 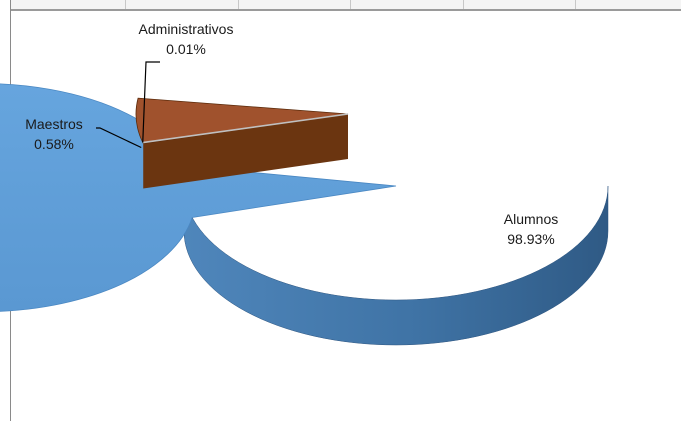 I want to click on slice-maestros, so click(x=242, y=120).